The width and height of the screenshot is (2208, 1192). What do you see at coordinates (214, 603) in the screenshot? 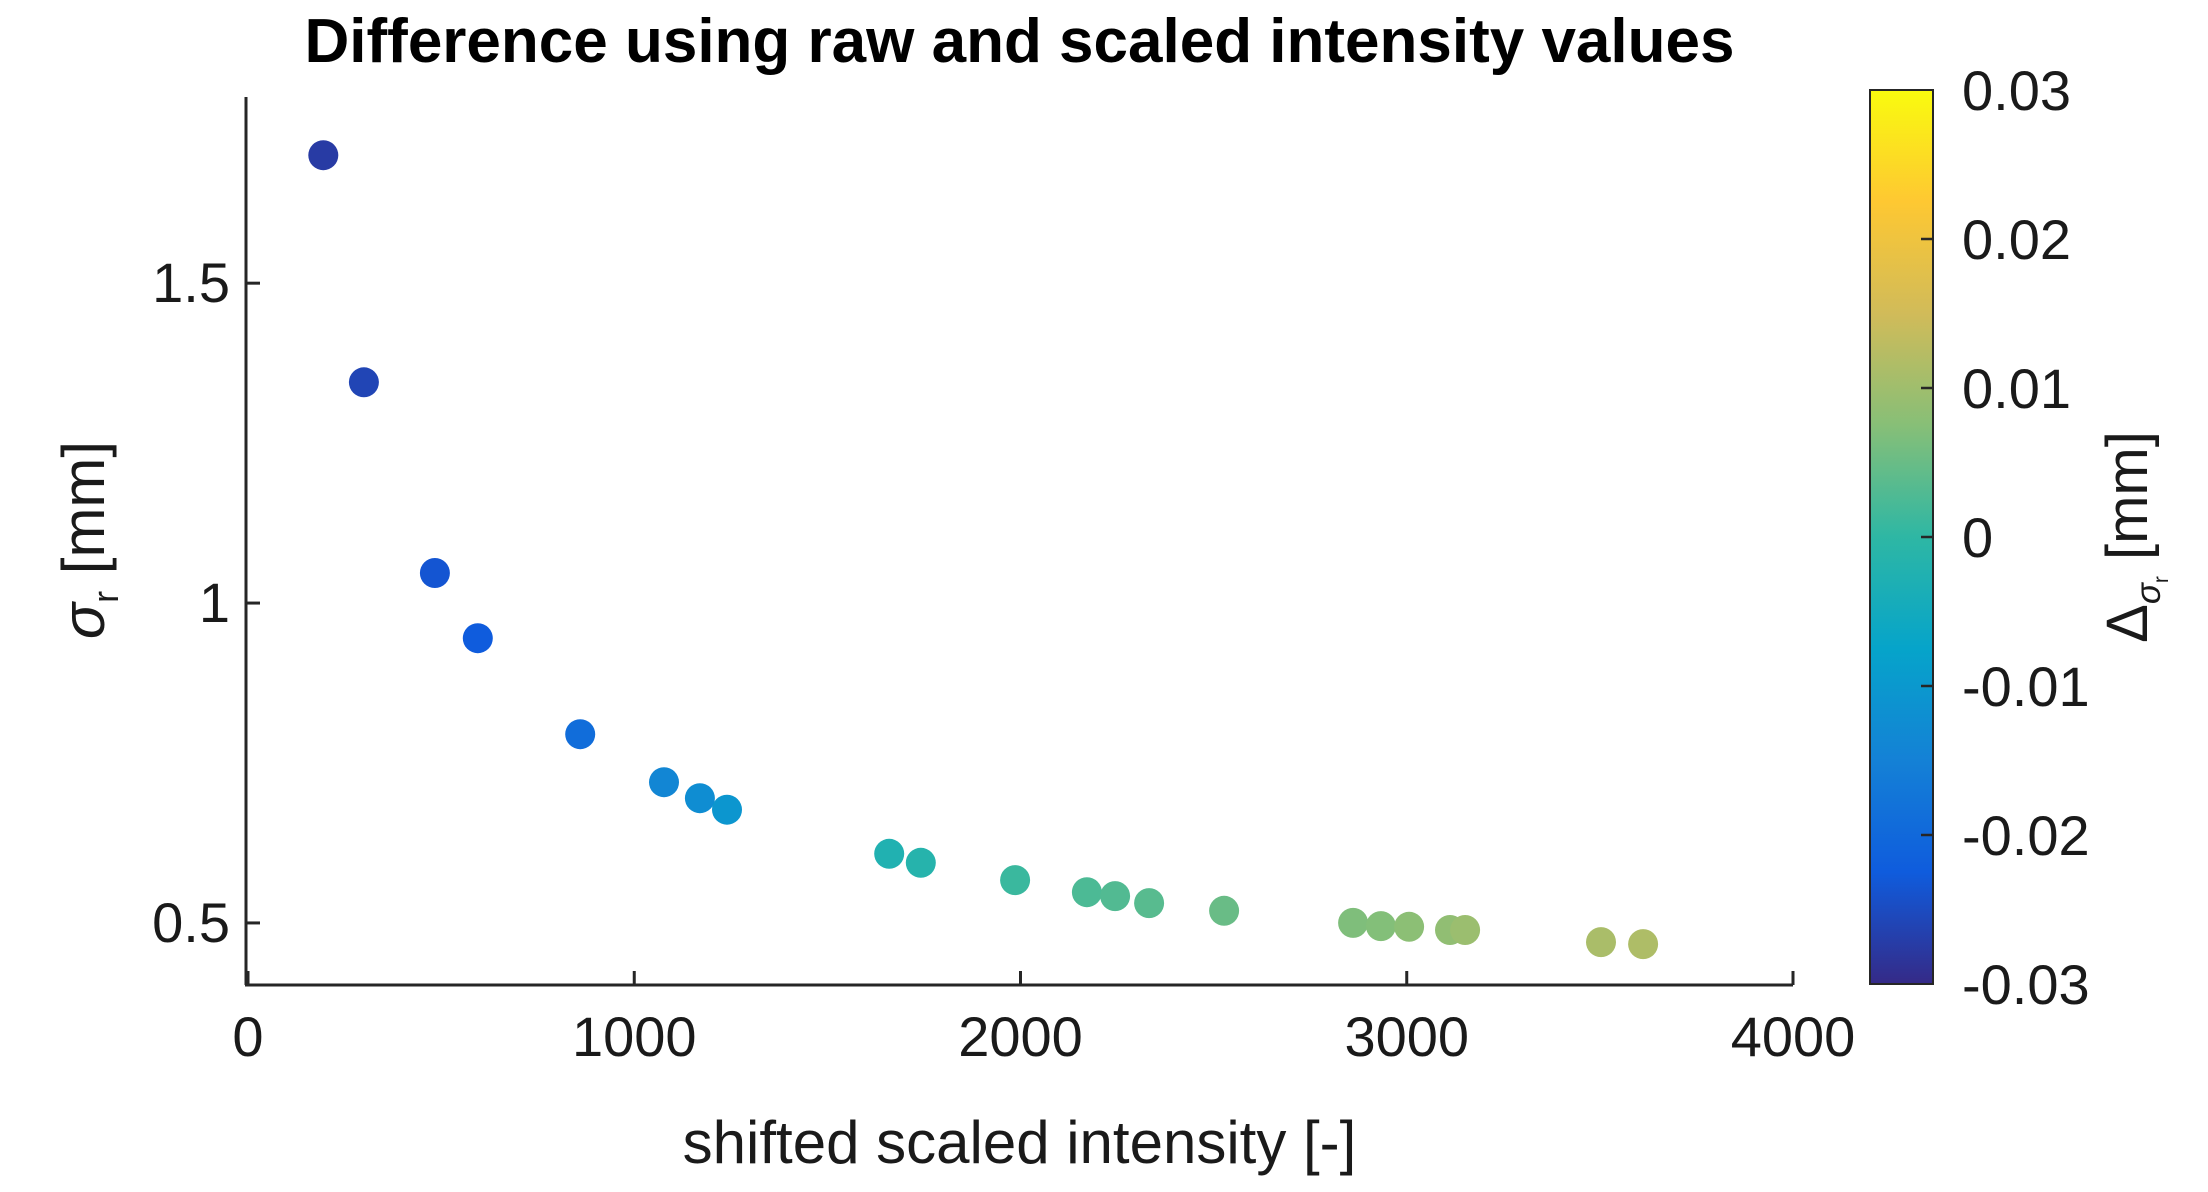
I see `y-tick-label: 1` at bounding box center [214, 603].